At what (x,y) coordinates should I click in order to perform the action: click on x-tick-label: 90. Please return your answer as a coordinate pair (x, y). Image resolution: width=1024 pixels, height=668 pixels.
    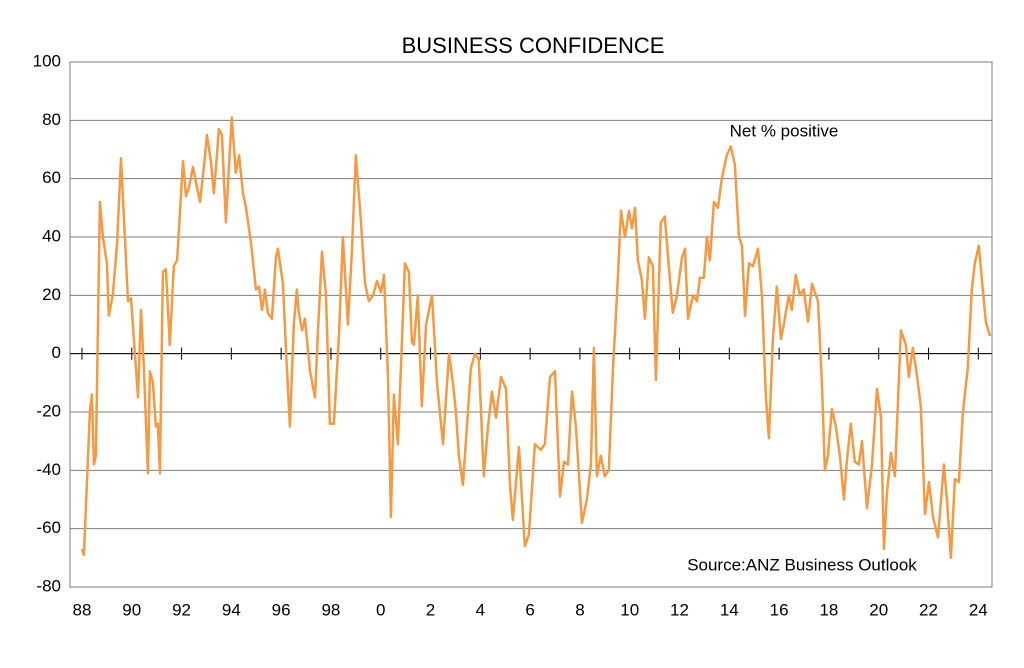
    Looking at the image, I should click on (131, 609).